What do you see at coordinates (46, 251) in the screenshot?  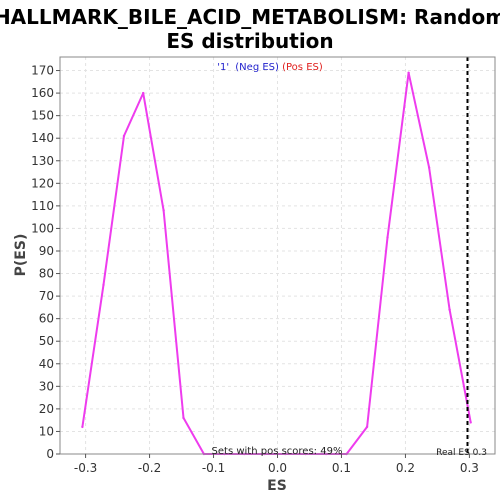 I see `y-tick-label: 90` at bounding box center [46, 251].